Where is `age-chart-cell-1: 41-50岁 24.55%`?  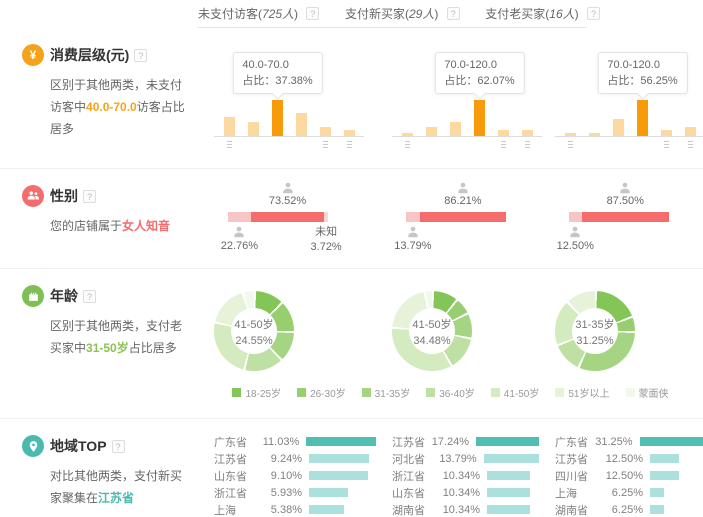
age-chart-cell-1: 41-50岁 24.55% is located at coordinates (287, 343).